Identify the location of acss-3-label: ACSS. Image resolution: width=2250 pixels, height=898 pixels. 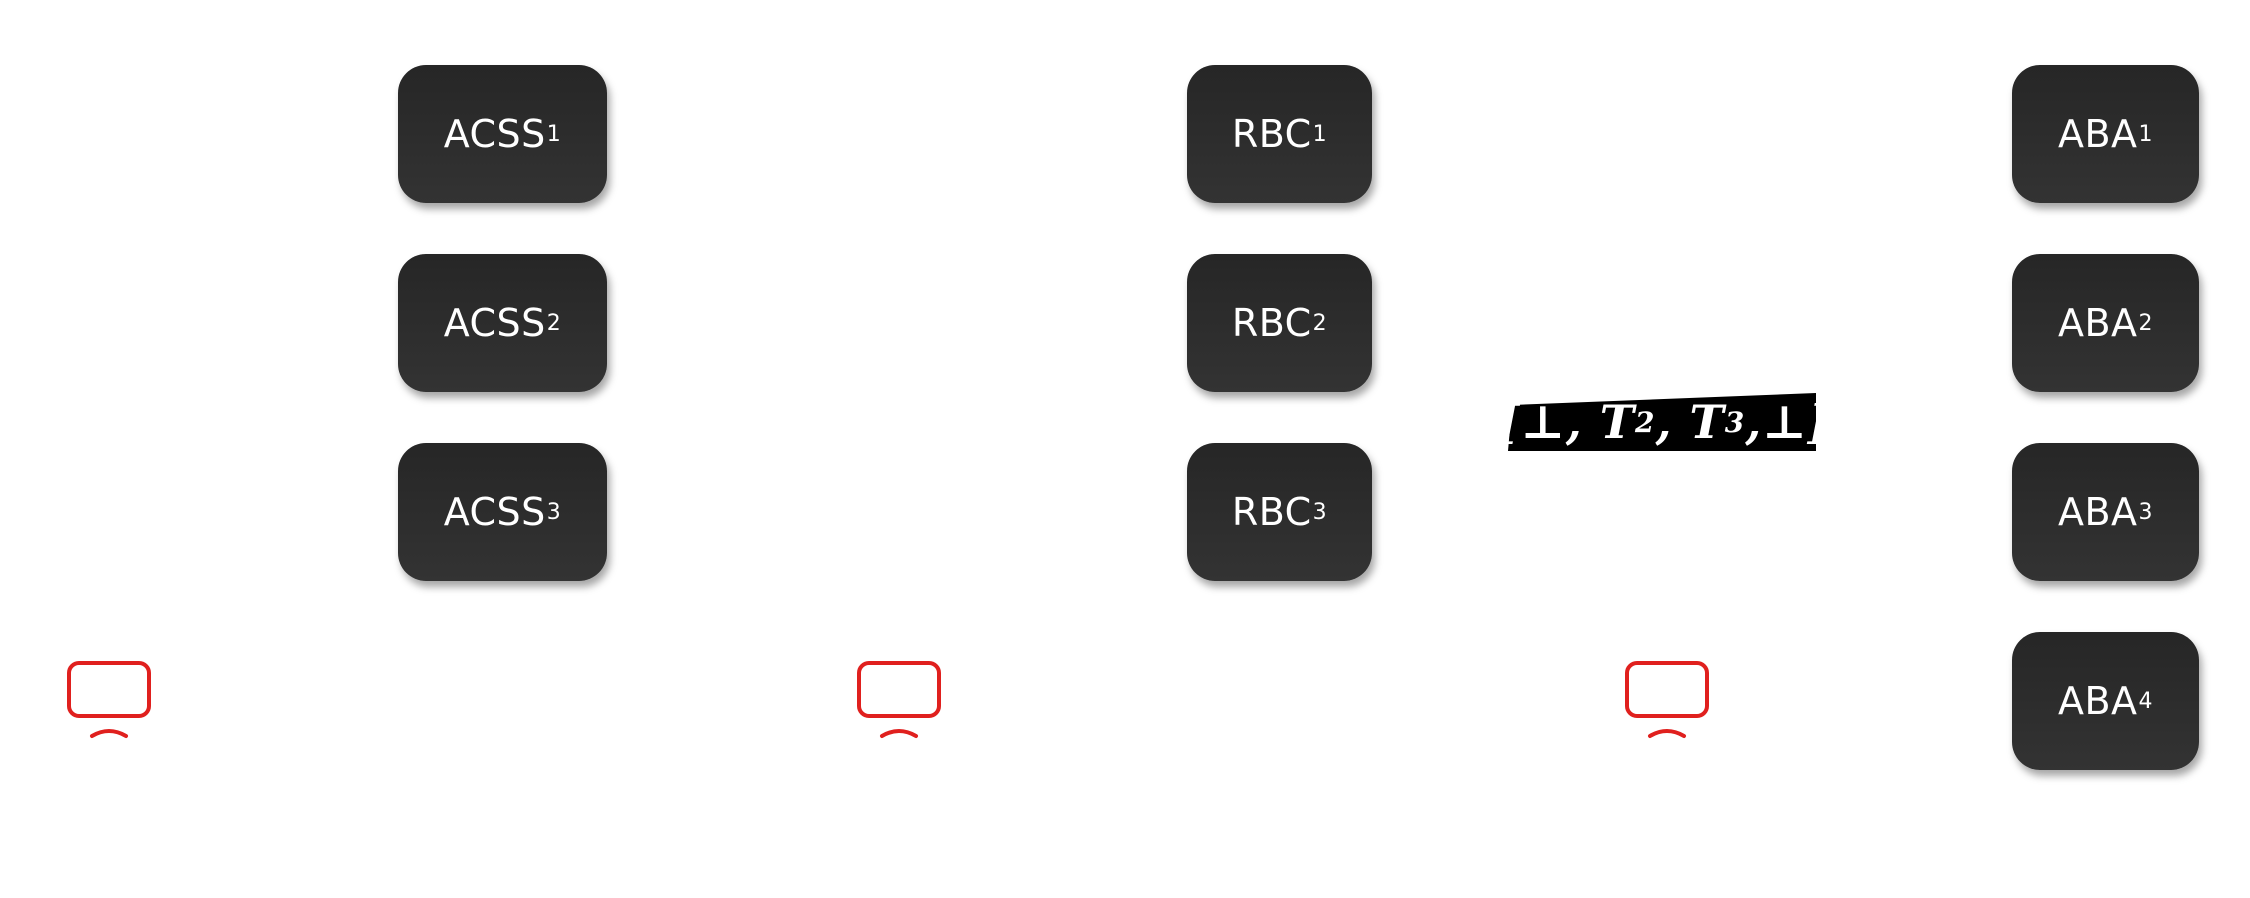
(494, 512).